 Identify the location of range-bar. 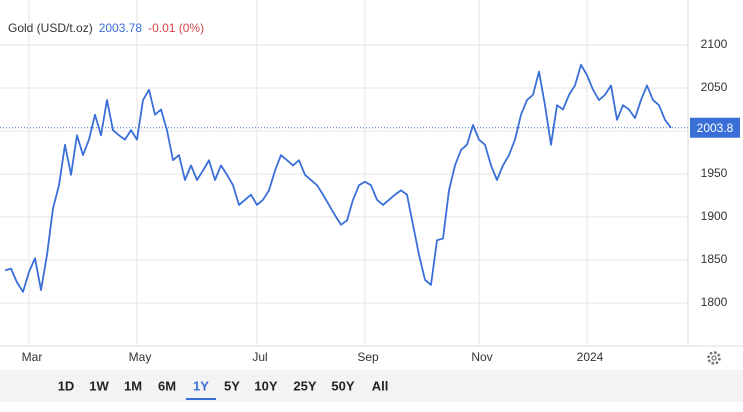
(371, 386).